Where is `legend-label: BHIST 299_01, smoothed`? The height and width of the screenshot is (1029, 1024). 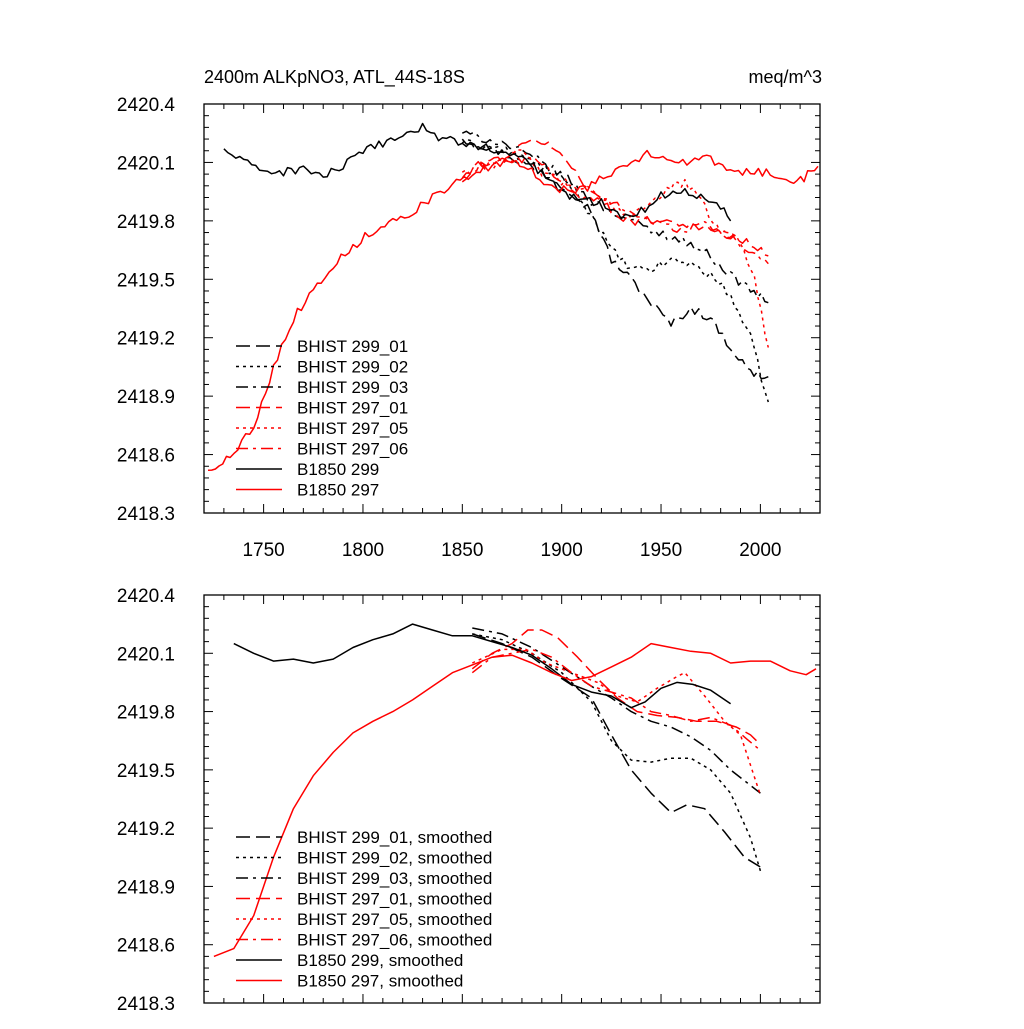
legend-label: BHIST 299_01, smoothed is located at coordinates (394, 837).